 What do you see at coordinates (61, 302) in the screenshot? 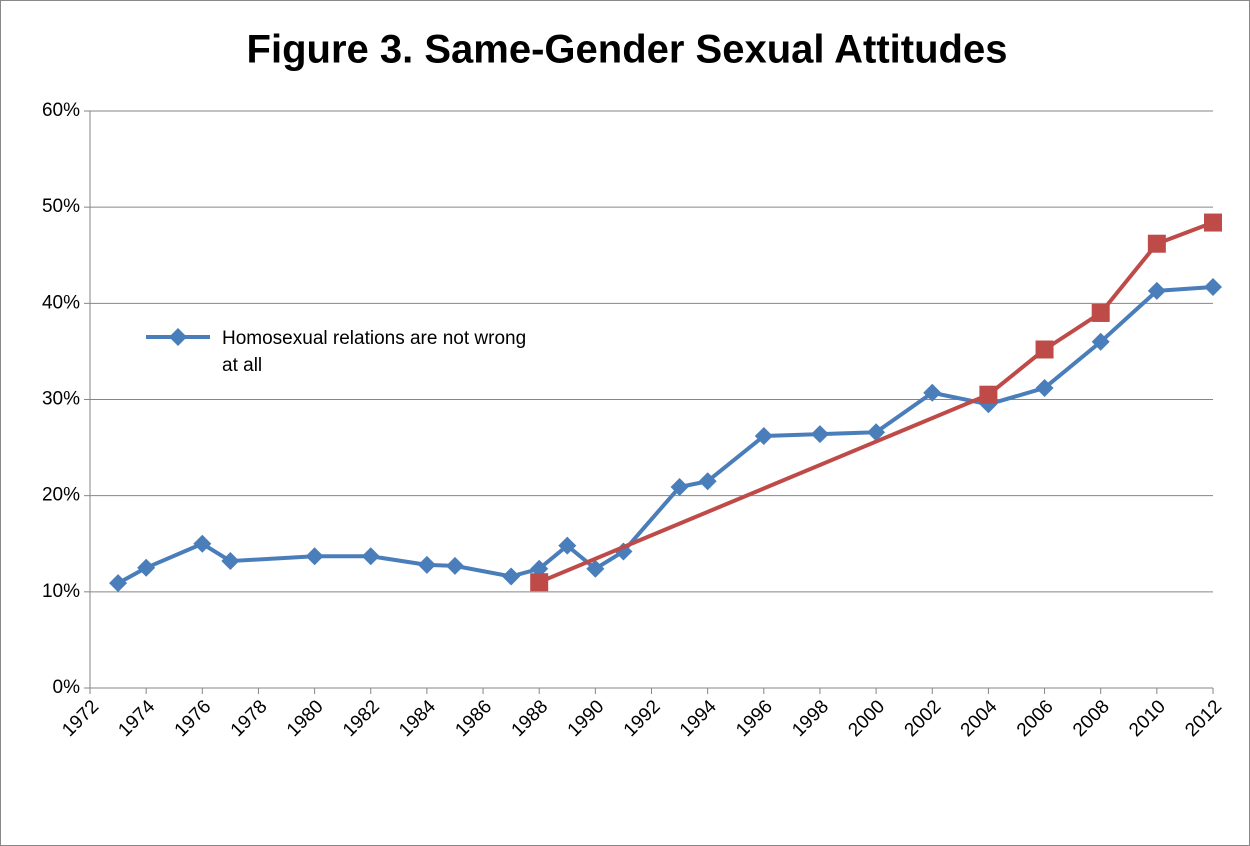
I see `y-tick-label: 40%` at bounding box center [61, 302].